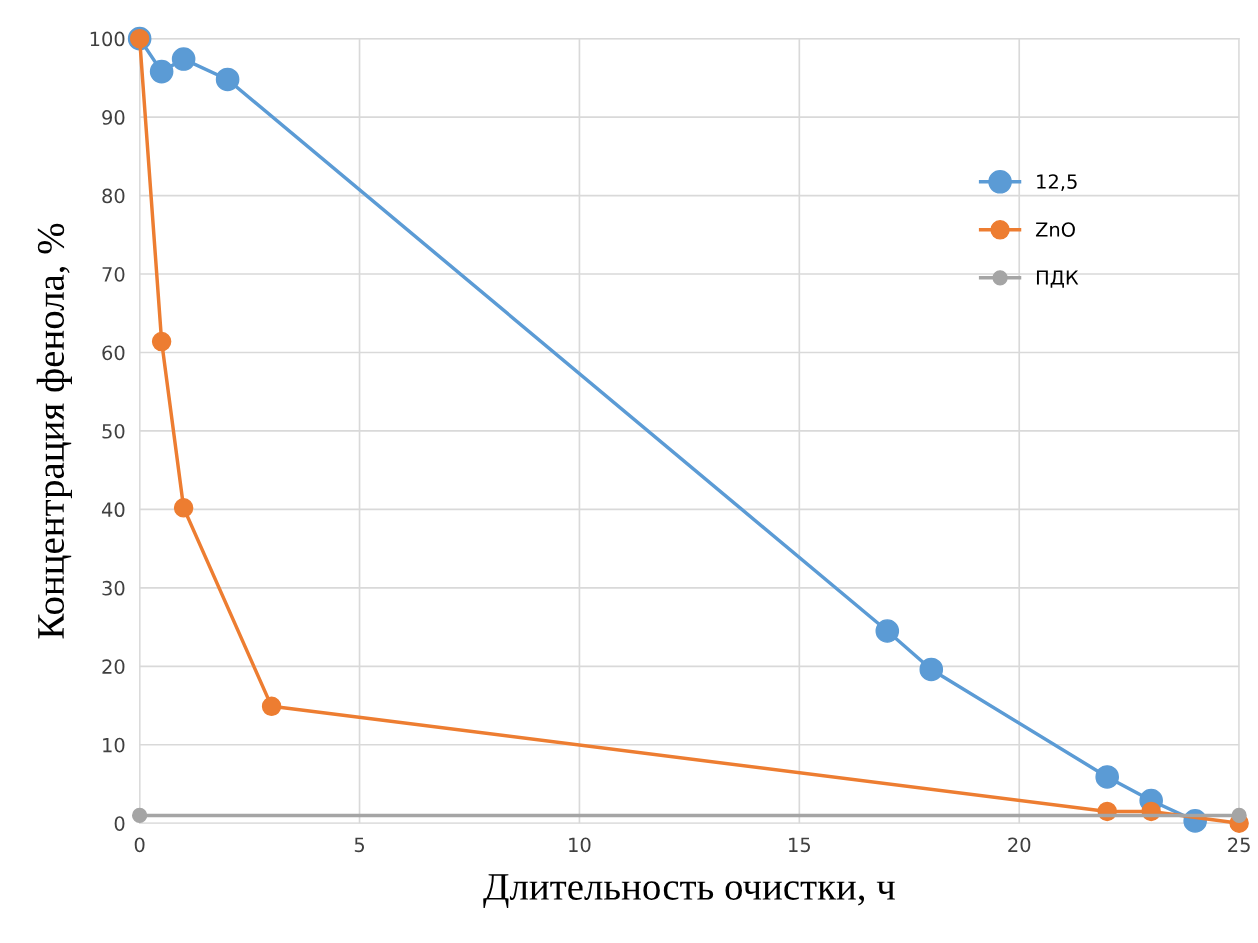  Describe the element at coordinates (113, 666) in the screenshot. I see `y-tick-label: 20` at that location.